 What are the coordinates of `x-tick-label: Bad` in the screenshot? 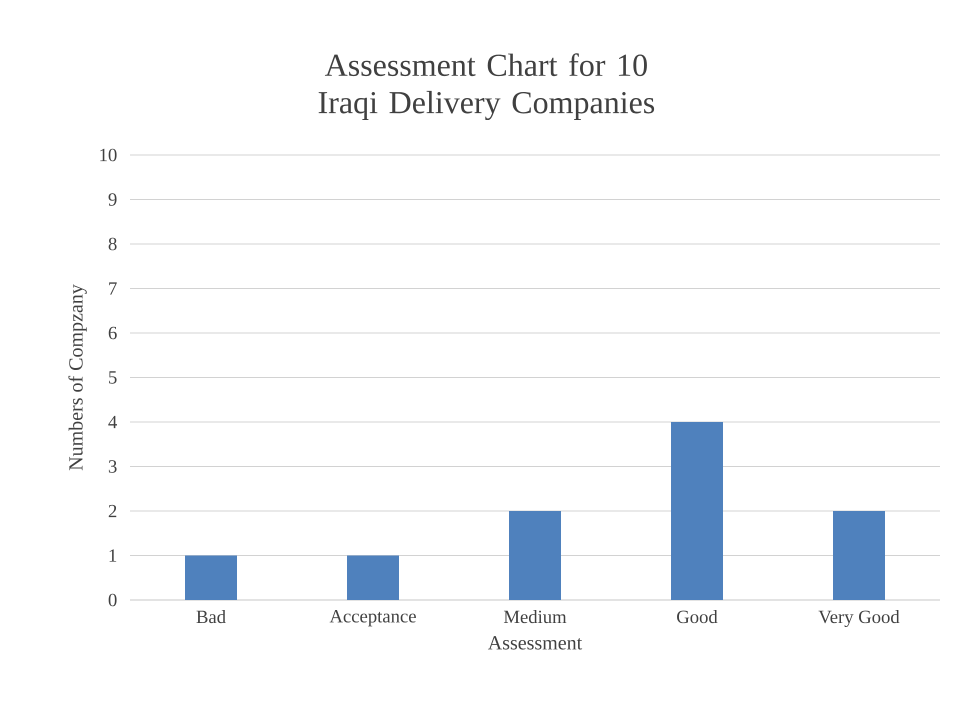 It's located at (211, 617).